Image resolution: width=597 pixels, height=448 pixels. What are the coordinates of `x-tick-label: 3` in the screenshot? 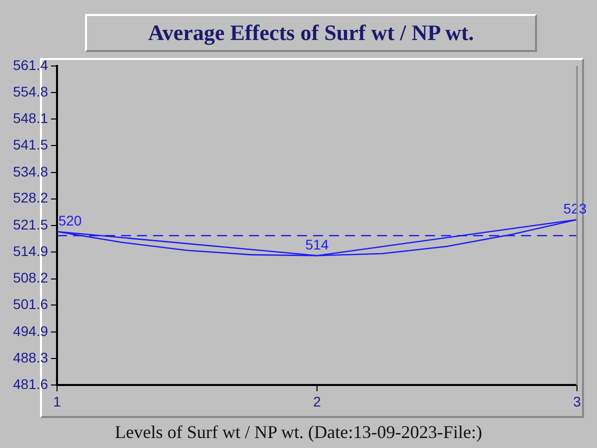 It's located at (577, 401).